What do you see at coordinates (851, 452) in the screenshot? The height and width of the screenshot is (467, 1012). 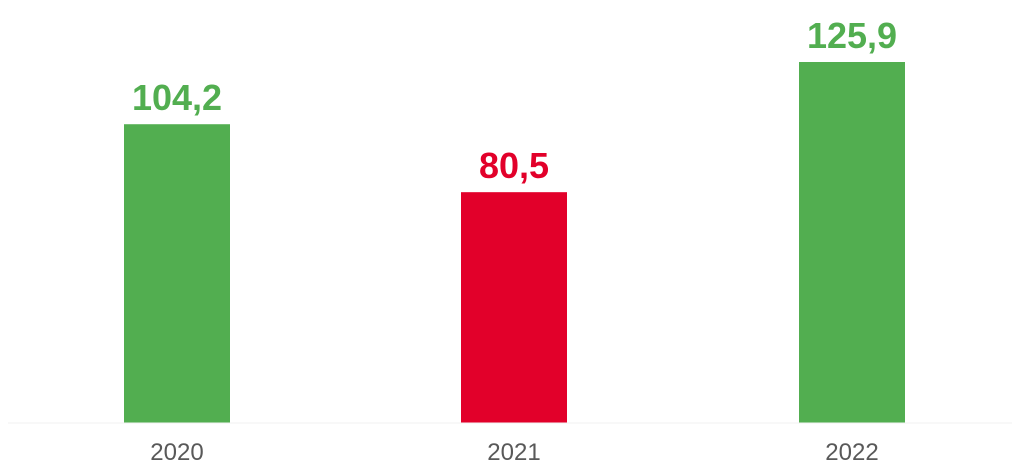 I see `x-tick-label-2022: 2022` at bounding box center [851, 452].